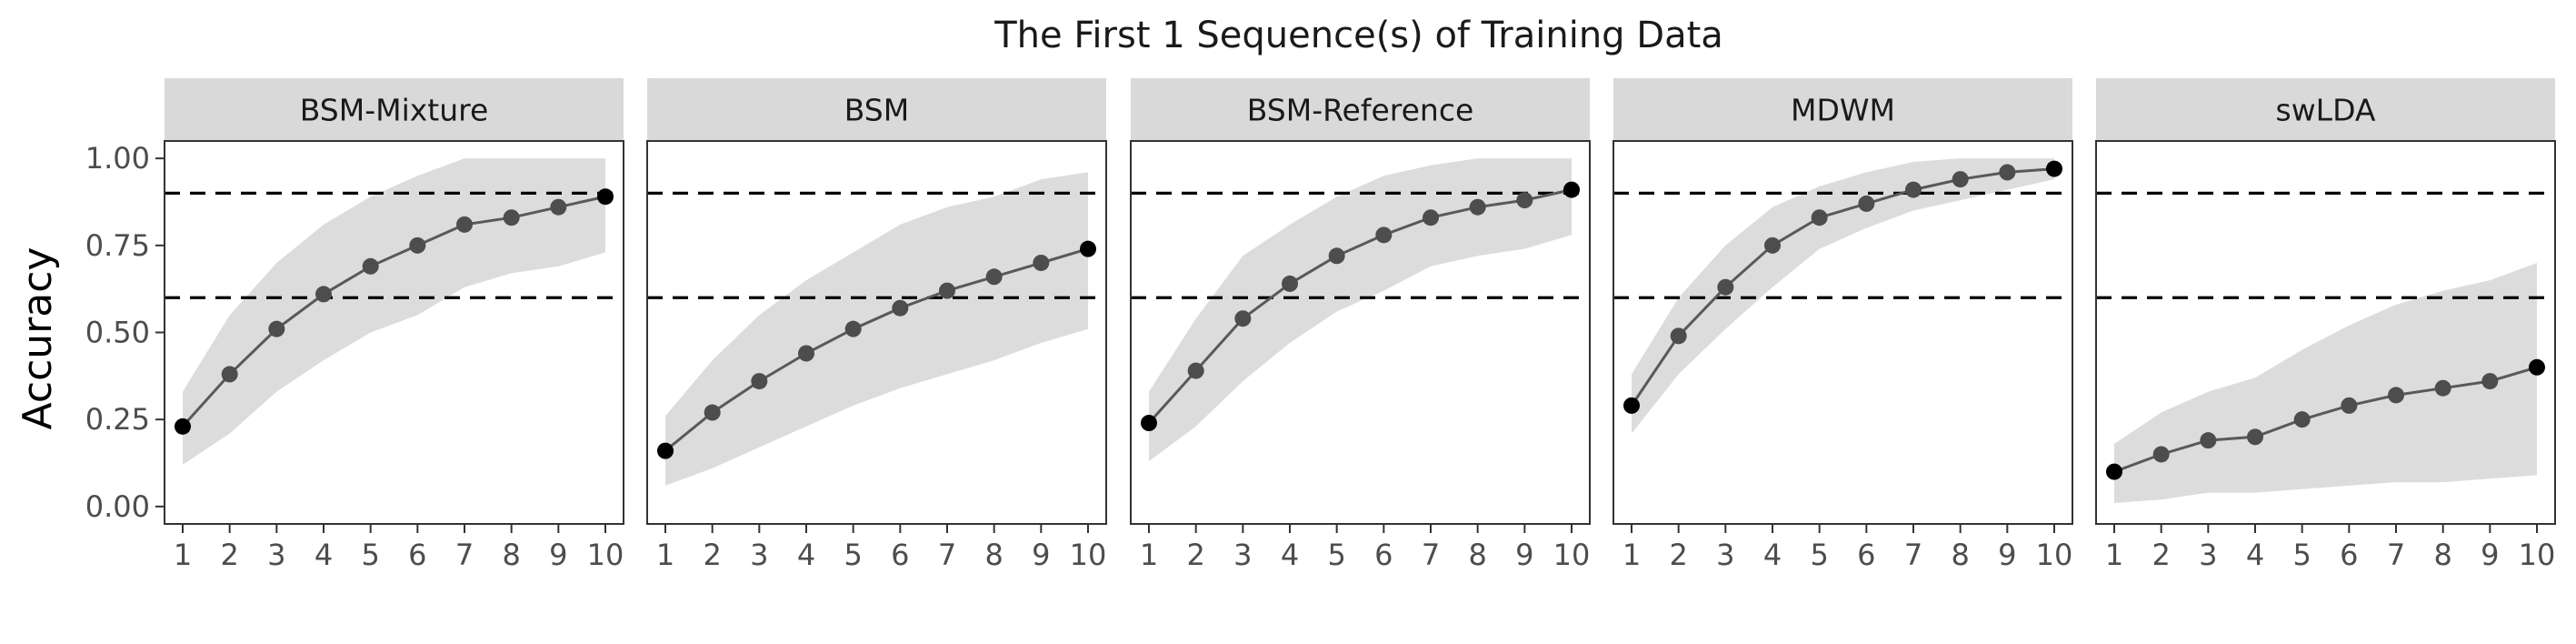 This screenshot has width=2576, height=644. What do you see at coordinates (118, 419) in the screenshot?
I see `y-tick-label: 0.25` at bounding box center [118, 419].